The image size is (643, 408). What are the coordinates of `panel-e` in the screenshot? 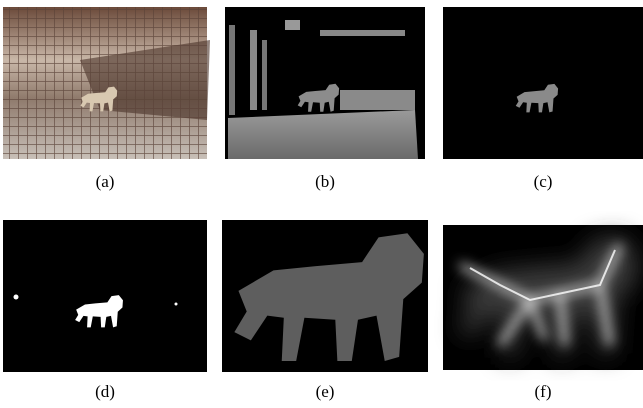 It's located at (325, 296).